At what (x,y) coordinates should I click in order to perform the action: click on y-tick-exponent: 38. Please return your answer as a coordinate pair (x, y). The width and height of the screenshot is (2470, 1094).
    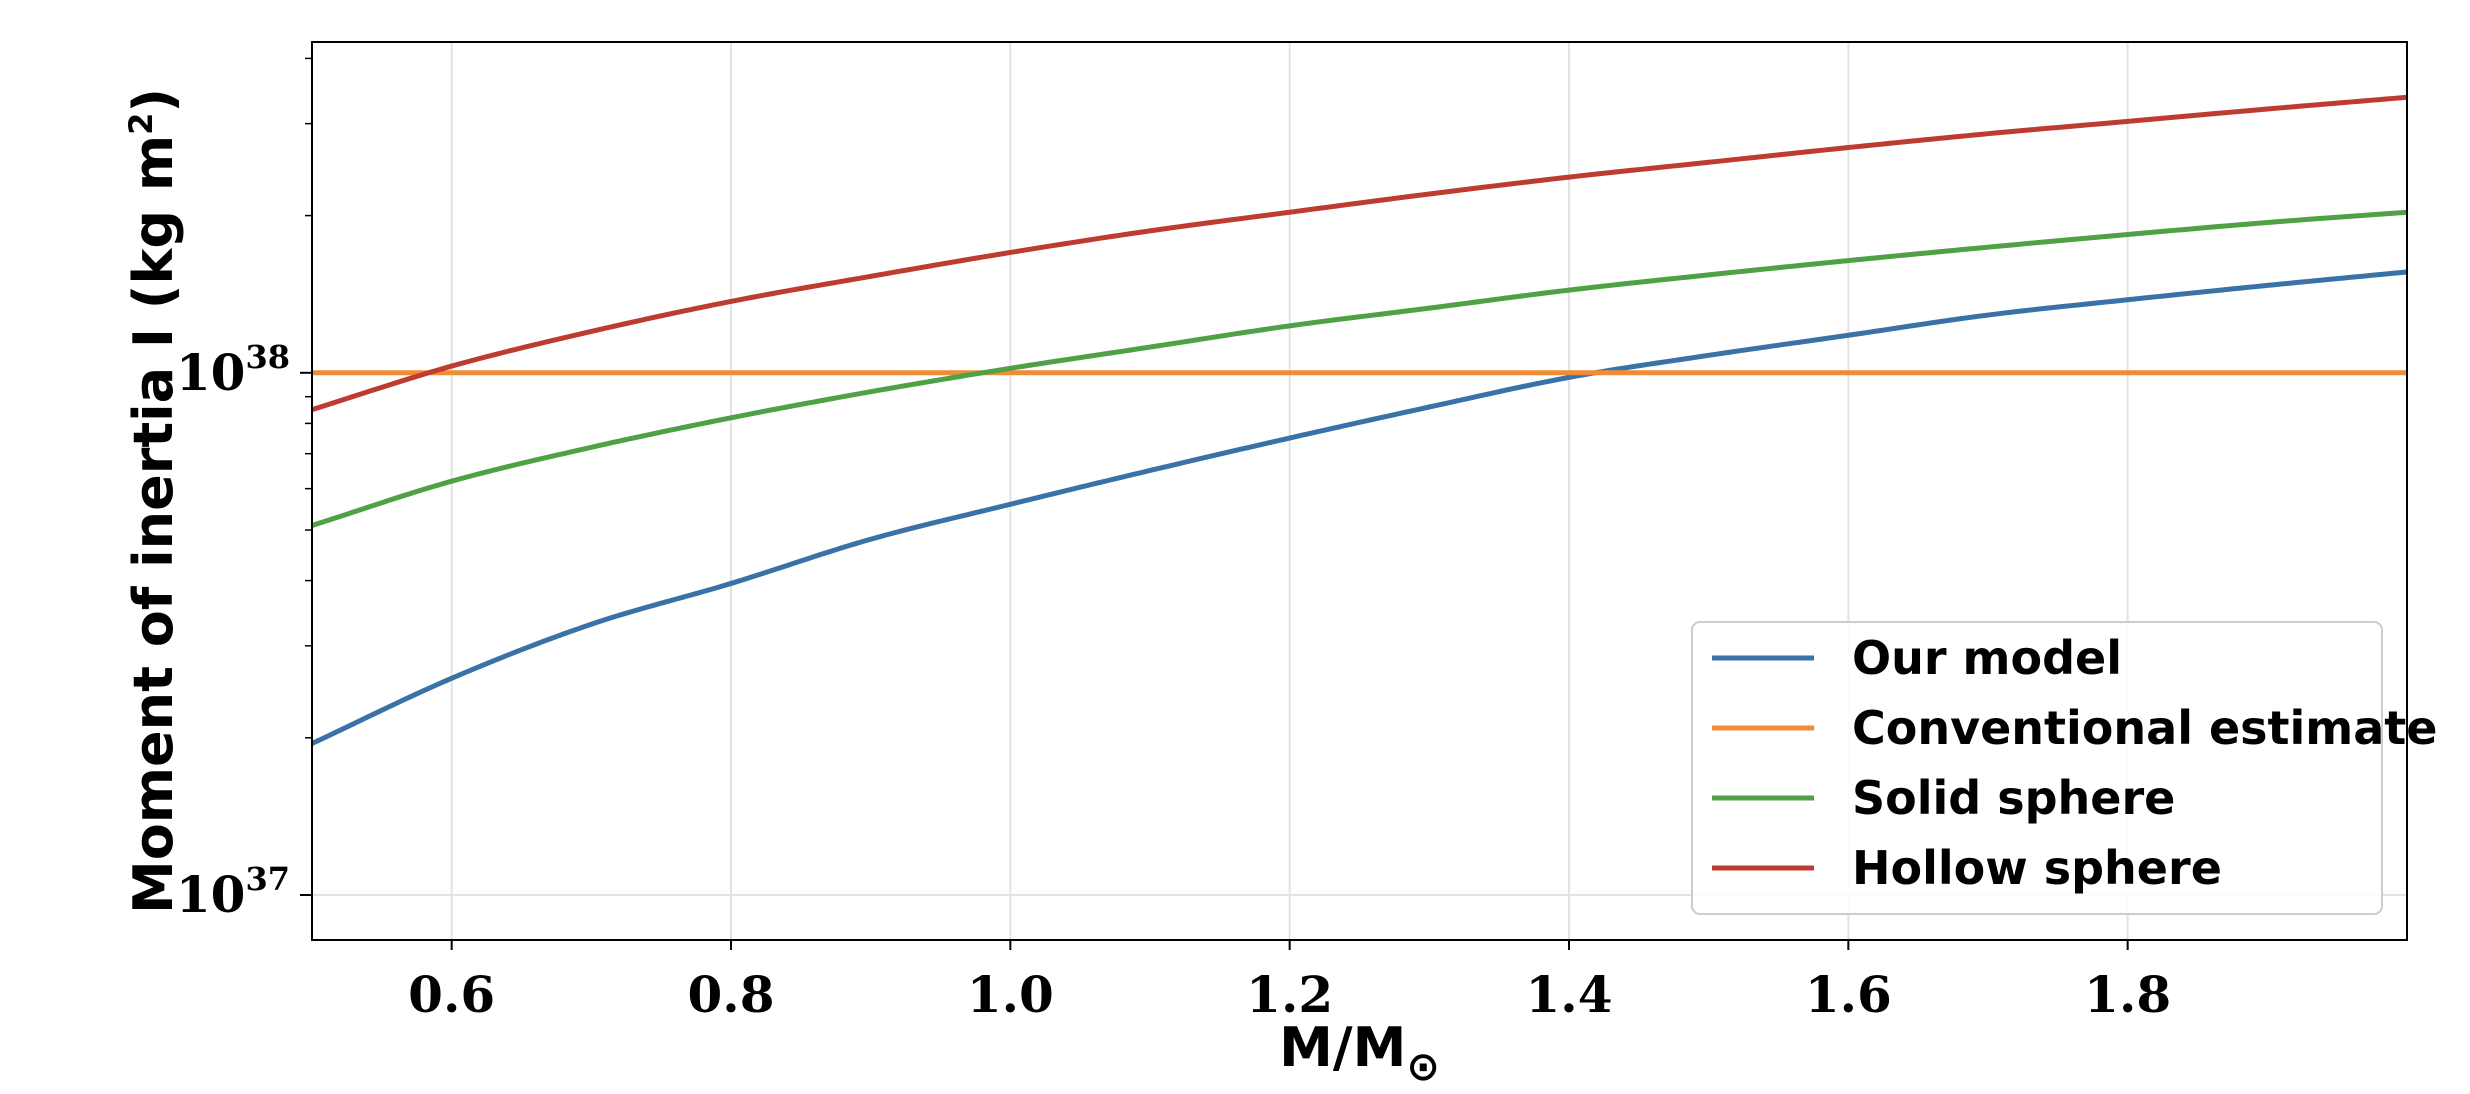
    Looking at the image, I should click on (267, 357).